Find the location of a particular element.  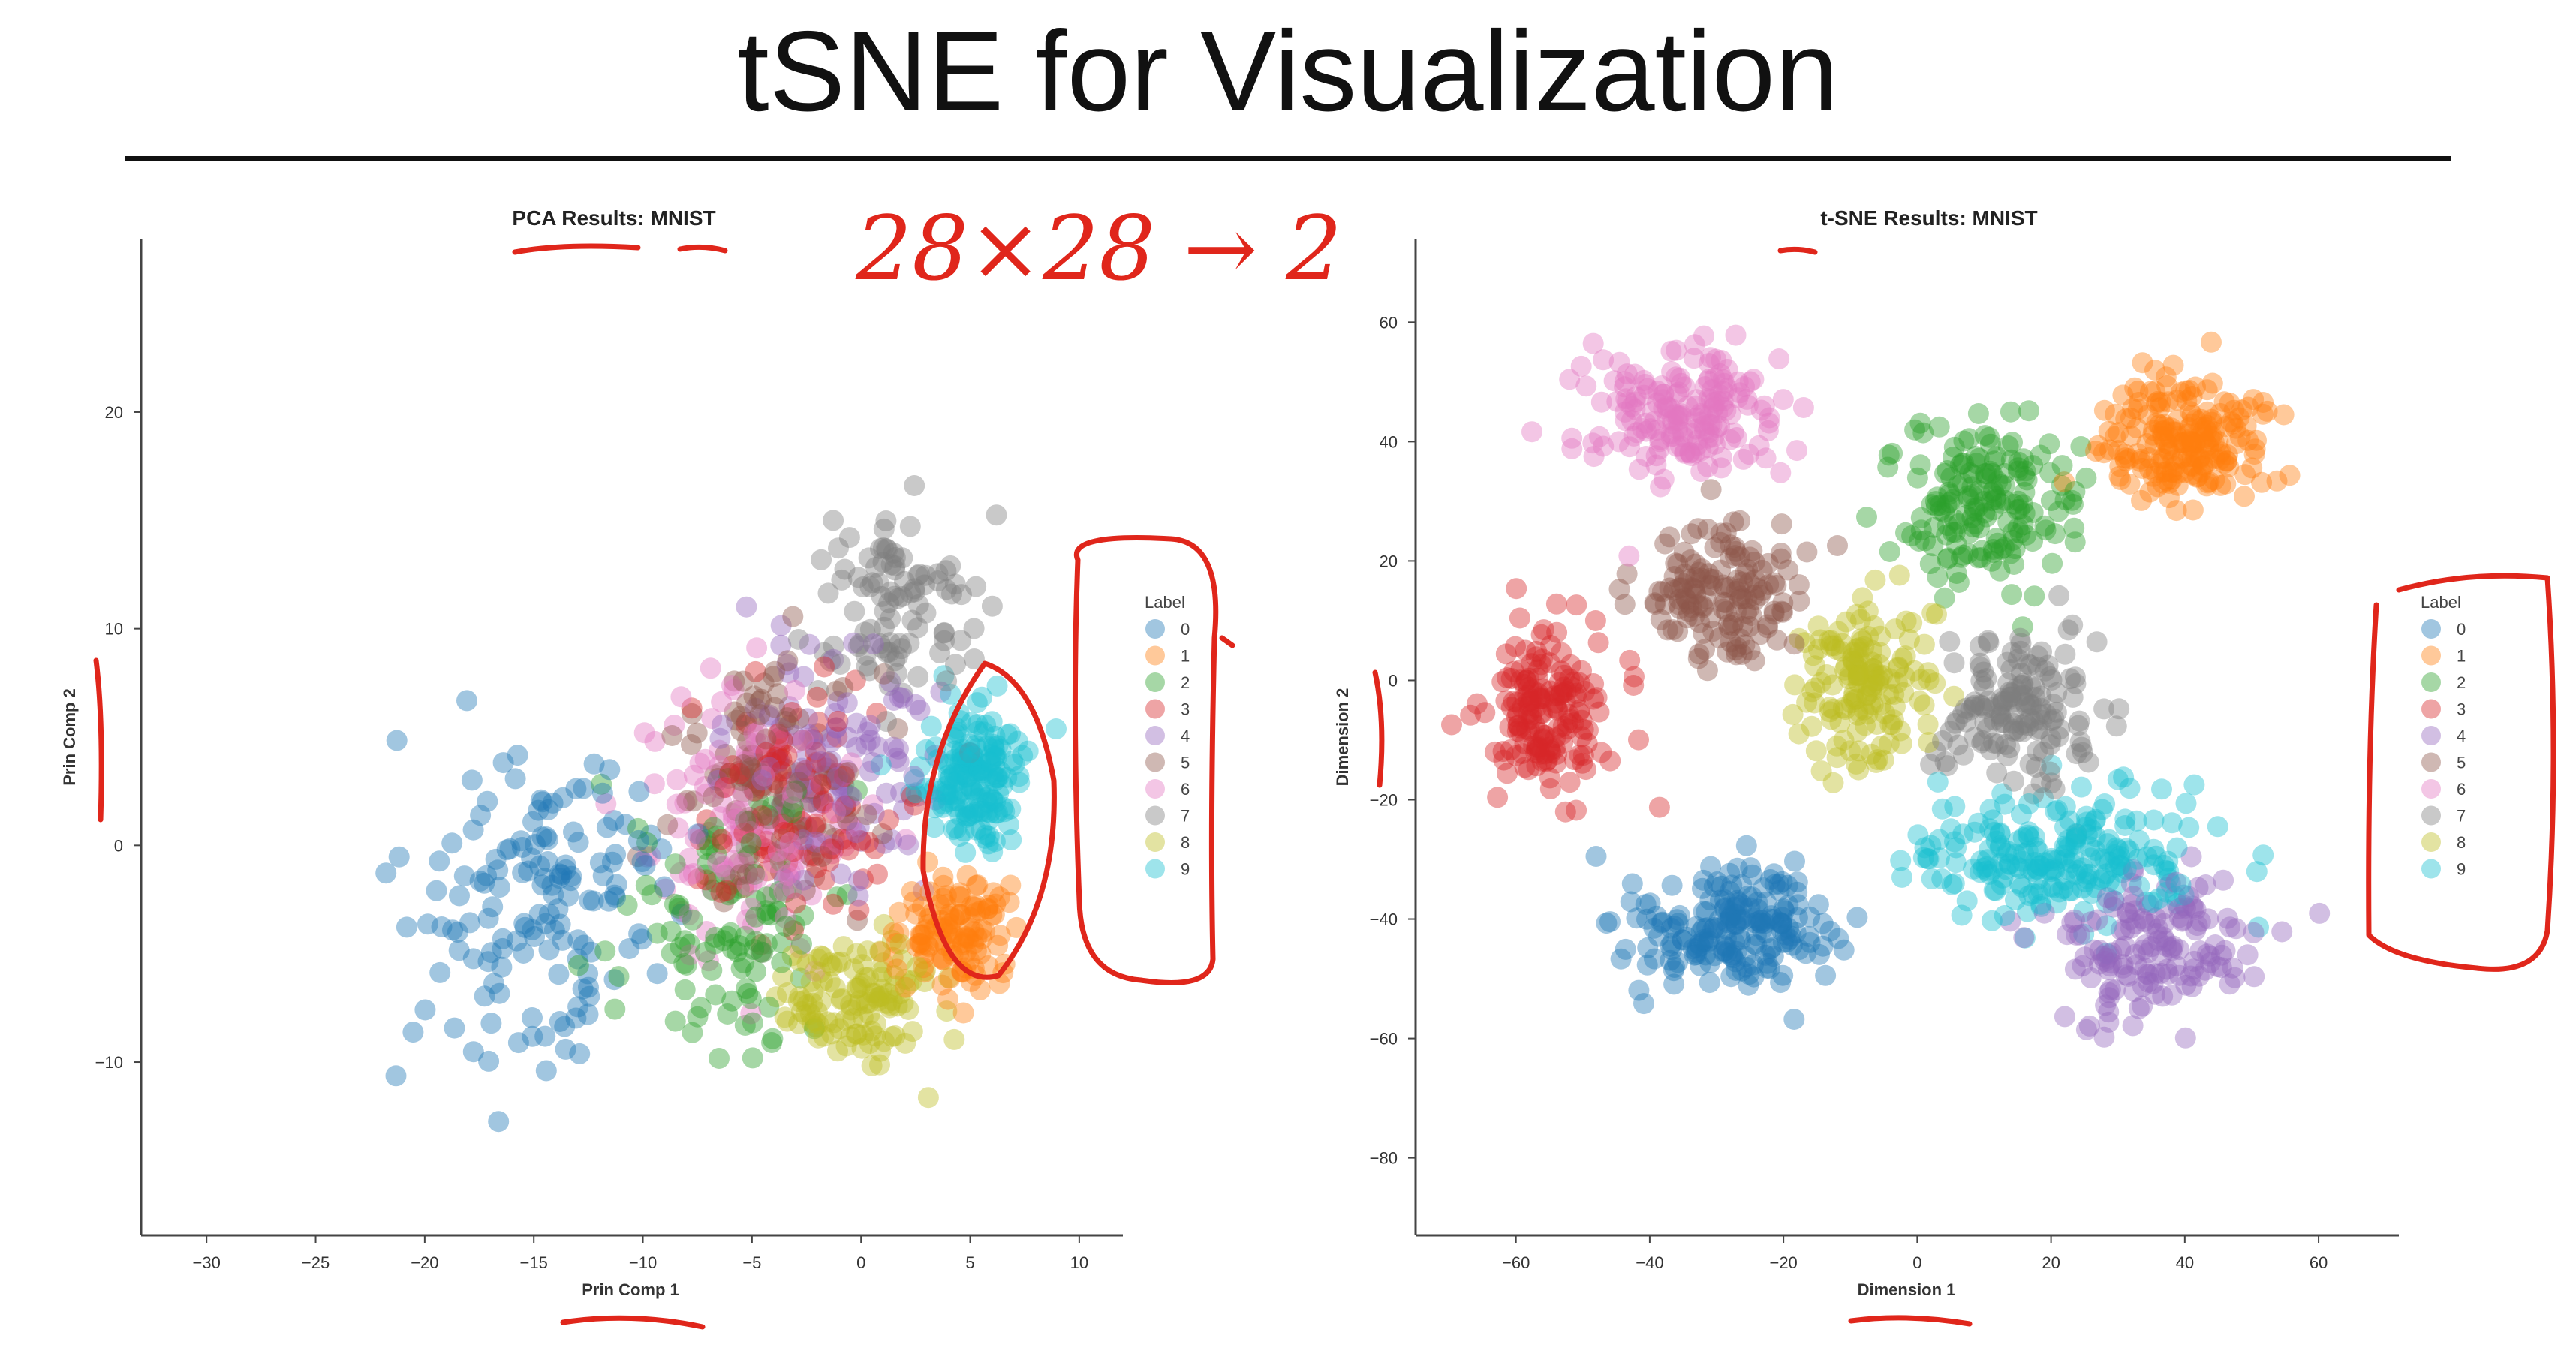

underline-tsne-xlabel is located at coordinates (1910, 1321).